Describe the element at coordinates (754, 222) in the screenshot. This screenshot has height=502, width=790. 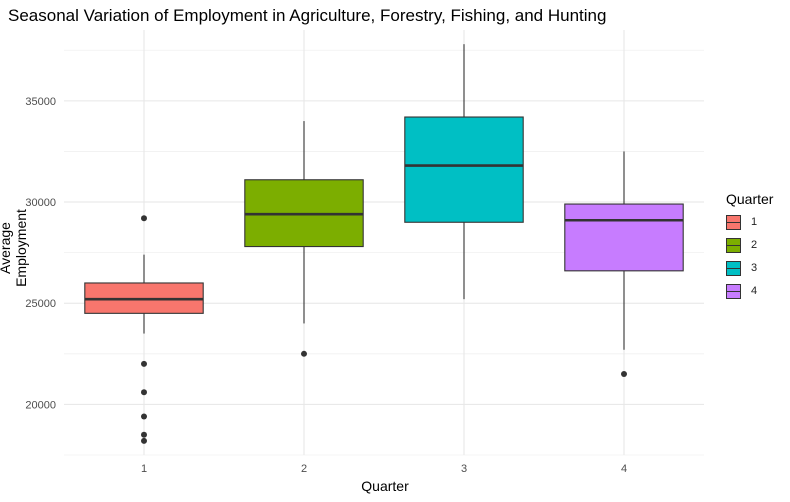
I see `legend-label: 1` at that location.